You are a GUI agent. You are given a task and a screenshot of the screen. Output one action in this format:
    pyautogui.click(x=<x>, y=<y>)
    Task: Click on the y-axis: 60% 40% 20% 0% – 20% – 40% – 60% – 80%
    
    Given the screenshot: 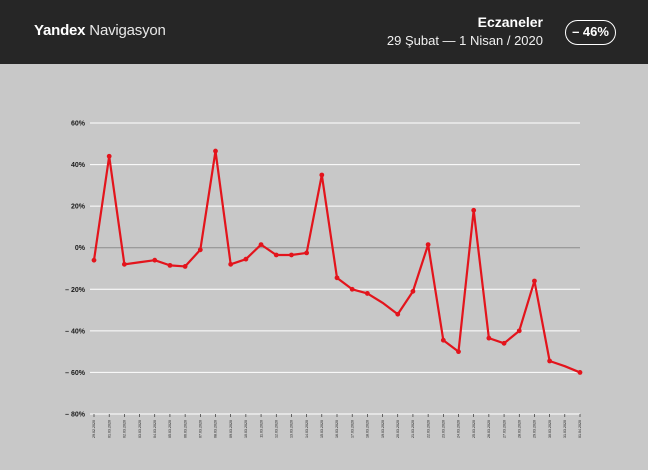 What is the action you would take?
    pyautogui.click(x=75, y=270)
    